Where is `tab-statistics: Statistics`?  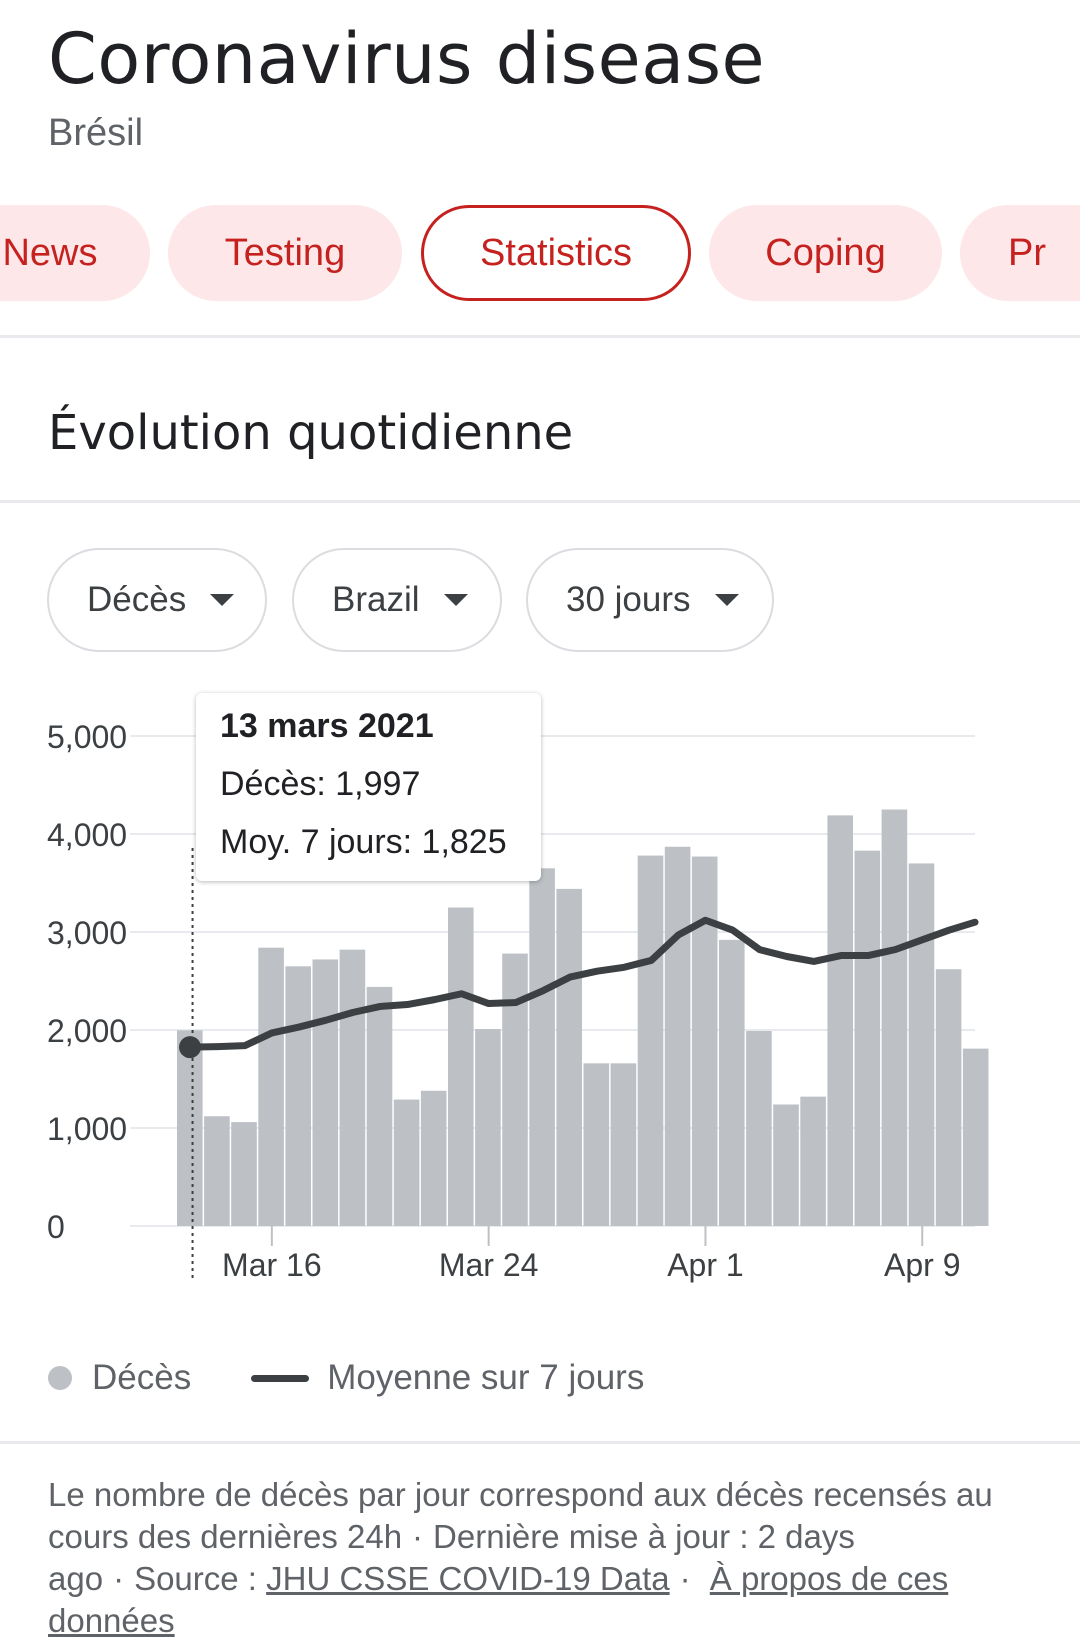 tab-statistics: Statistics is located at coordinates (556, 253).